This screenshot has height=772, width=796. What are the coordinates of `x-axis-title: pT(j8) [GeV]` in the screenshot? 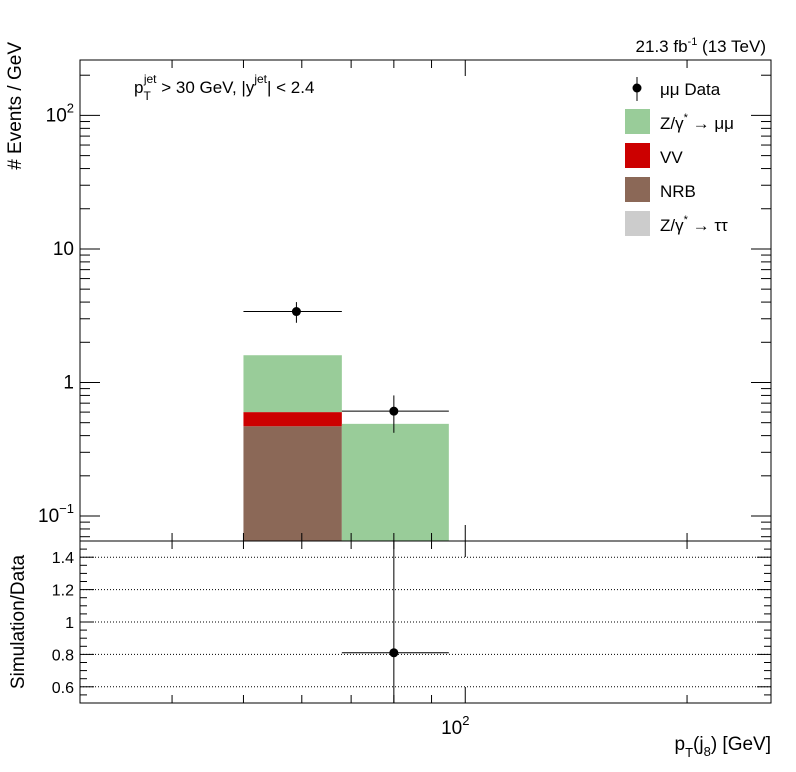 It's located at (722, 747).